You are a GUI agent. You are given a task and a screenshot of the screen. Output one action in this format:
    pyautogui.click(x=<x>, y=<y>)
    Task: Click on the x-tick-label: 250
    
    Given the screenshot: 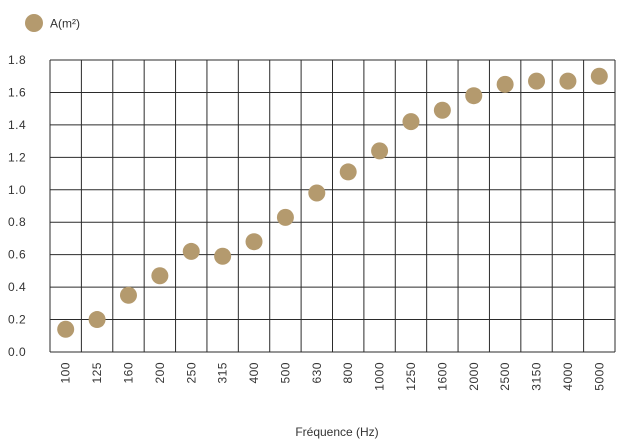 What is the action you would take?
    pyautogui.click(x=191, y=373)
    